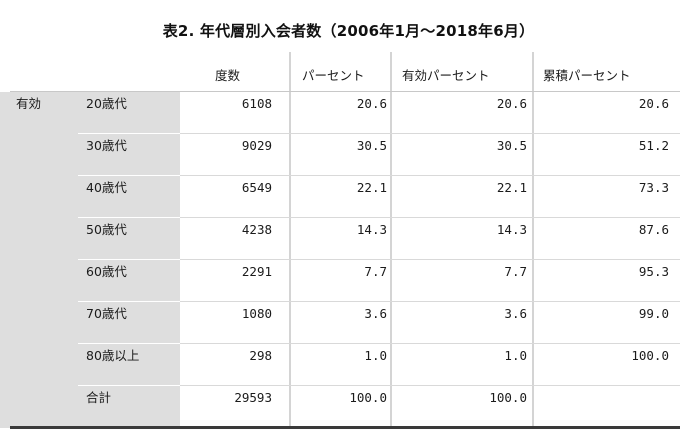  Describe the element at coordinates (511, 187) in the screenshot. I see `table-cell-valid: 22.1` at that location.